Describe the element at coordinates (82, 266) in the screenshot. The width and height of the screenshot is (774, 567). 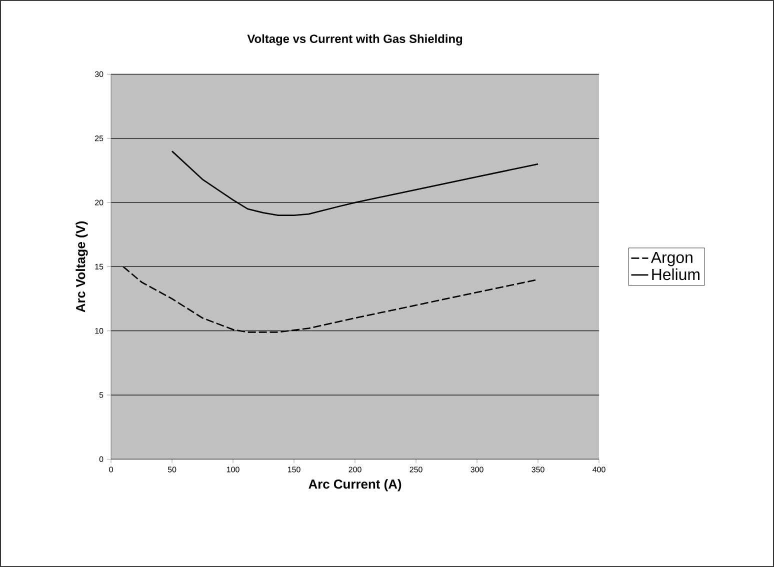
I see `y-axis-title: Arc Voltage (V)` at that location.